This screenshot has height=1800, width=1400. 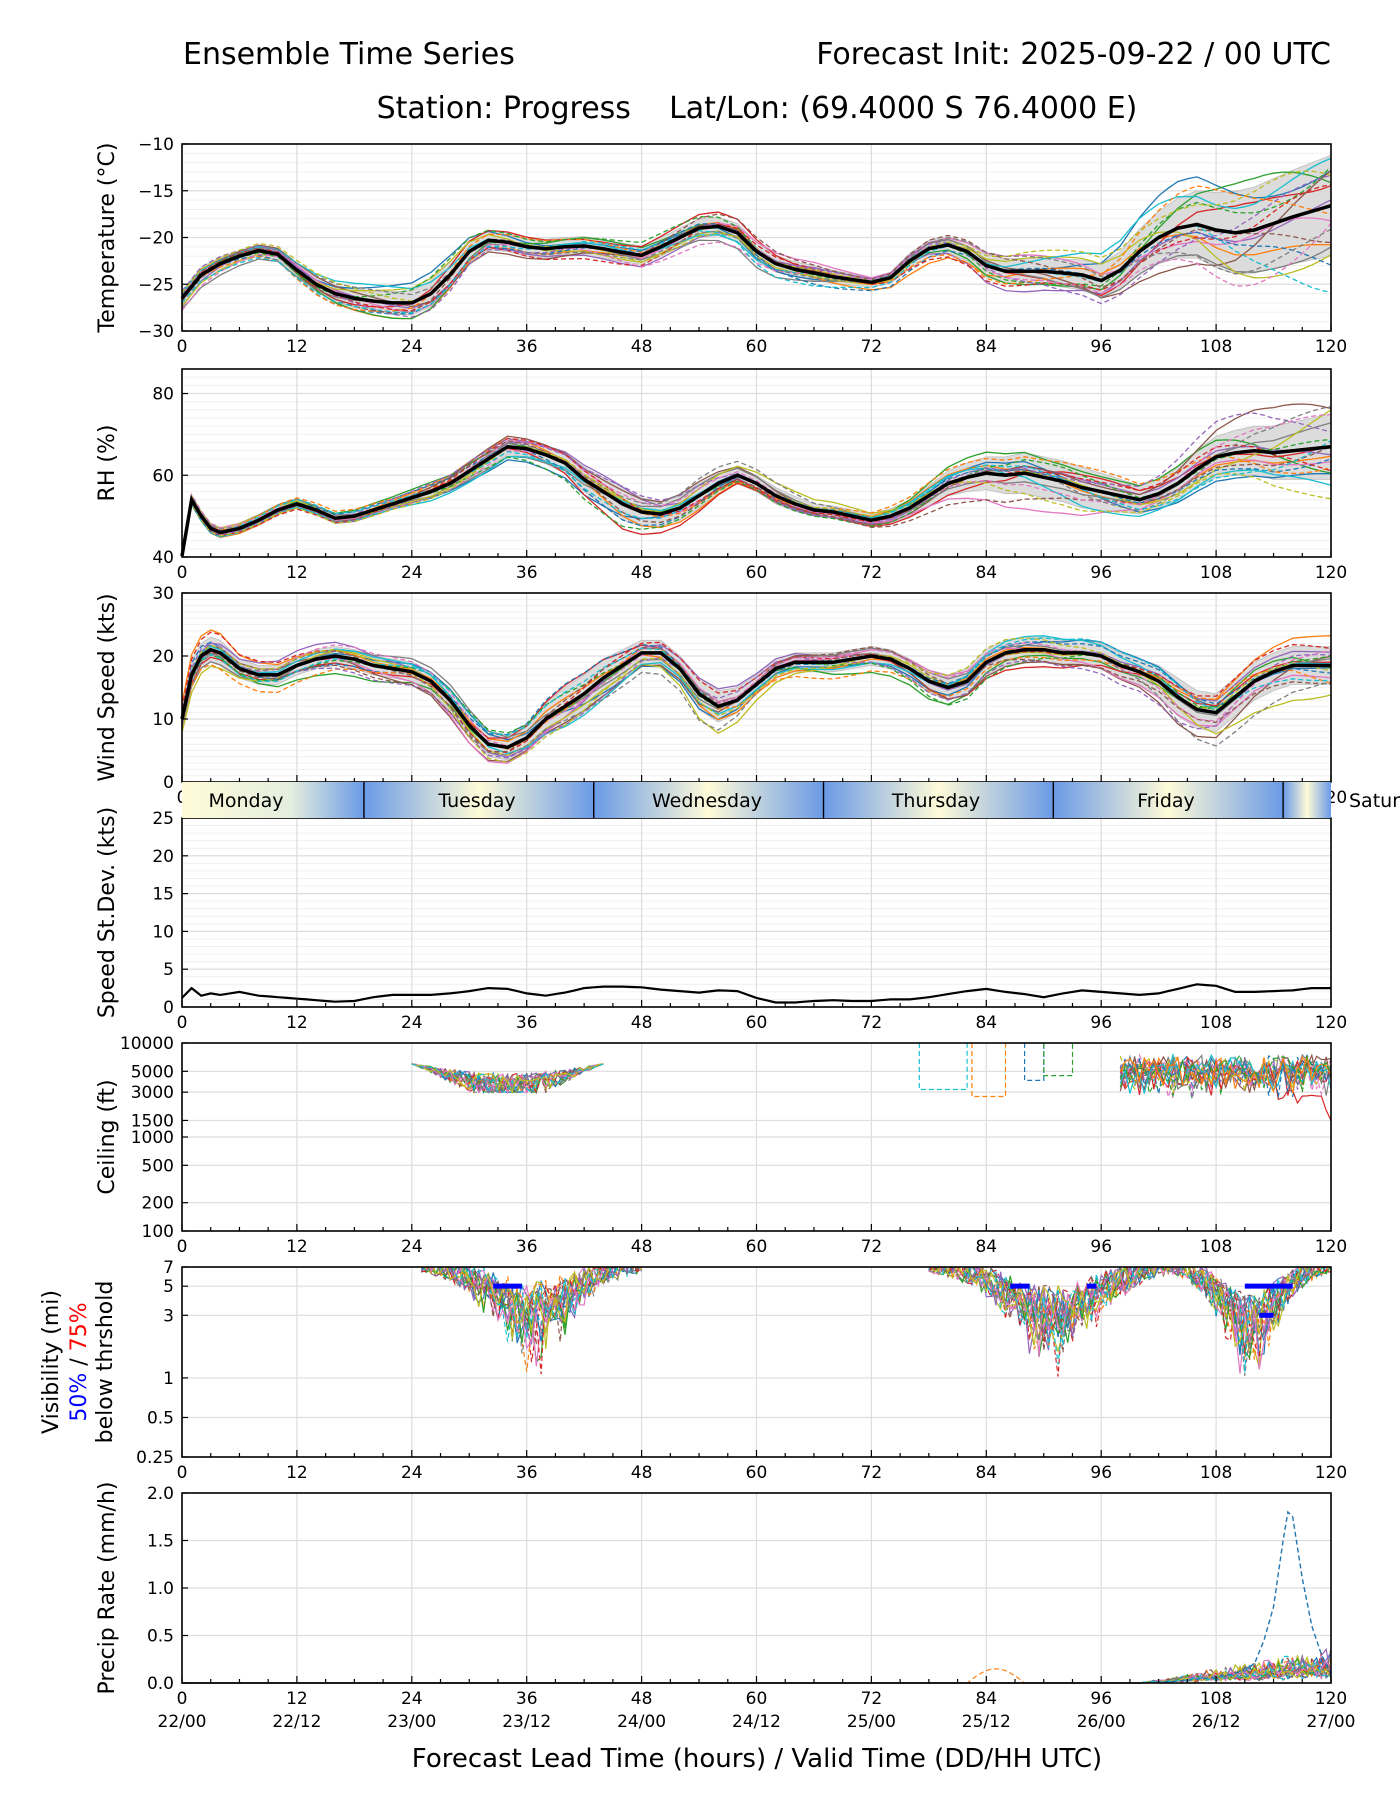 What do you see at coordinates (756, 1722) in the screenshot?
I see `x-valid-time-label: 24/12` at bounding box center [756, 1722].